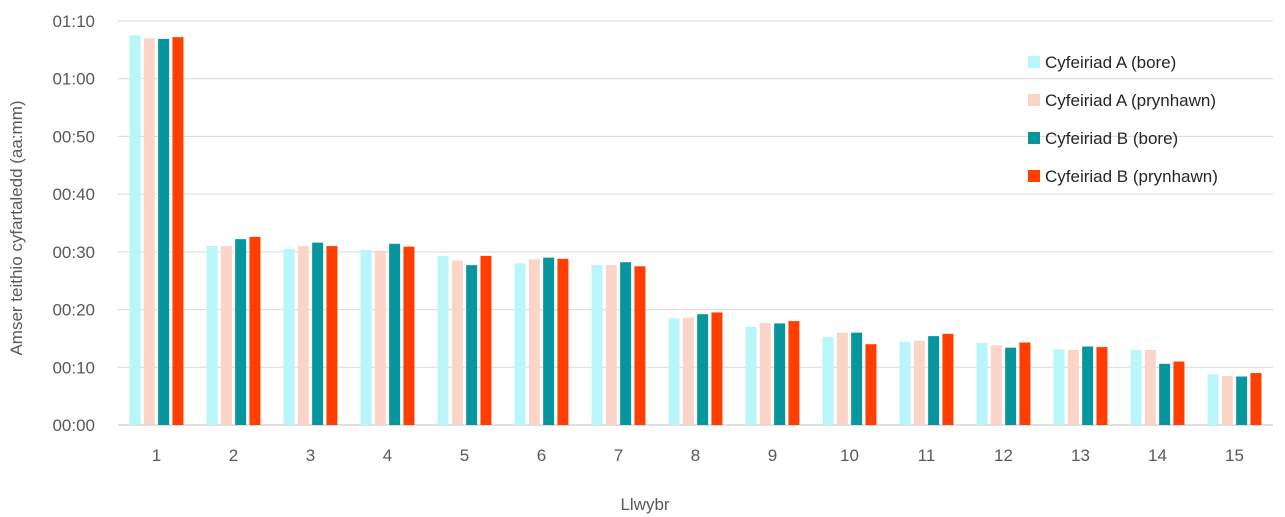 This screenshot has width=1285, height=517. What do you see at coordinates (73, 367) in the screenshot?
I see `y-tick-label: 00:10` at bounding box center [73, 367].